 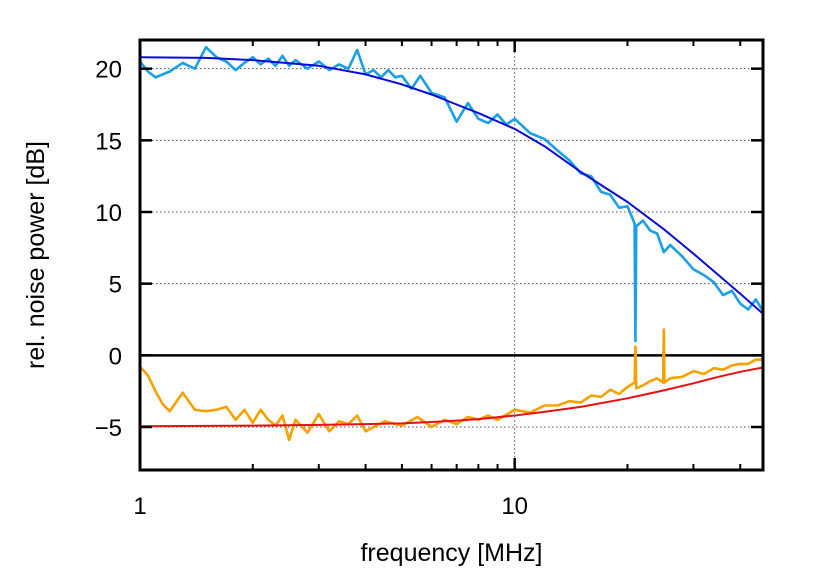 What do you see at coordinates (108, 141) in the screenshot?
I see `y-tick-label: 15` at bounding box center [108, 141].